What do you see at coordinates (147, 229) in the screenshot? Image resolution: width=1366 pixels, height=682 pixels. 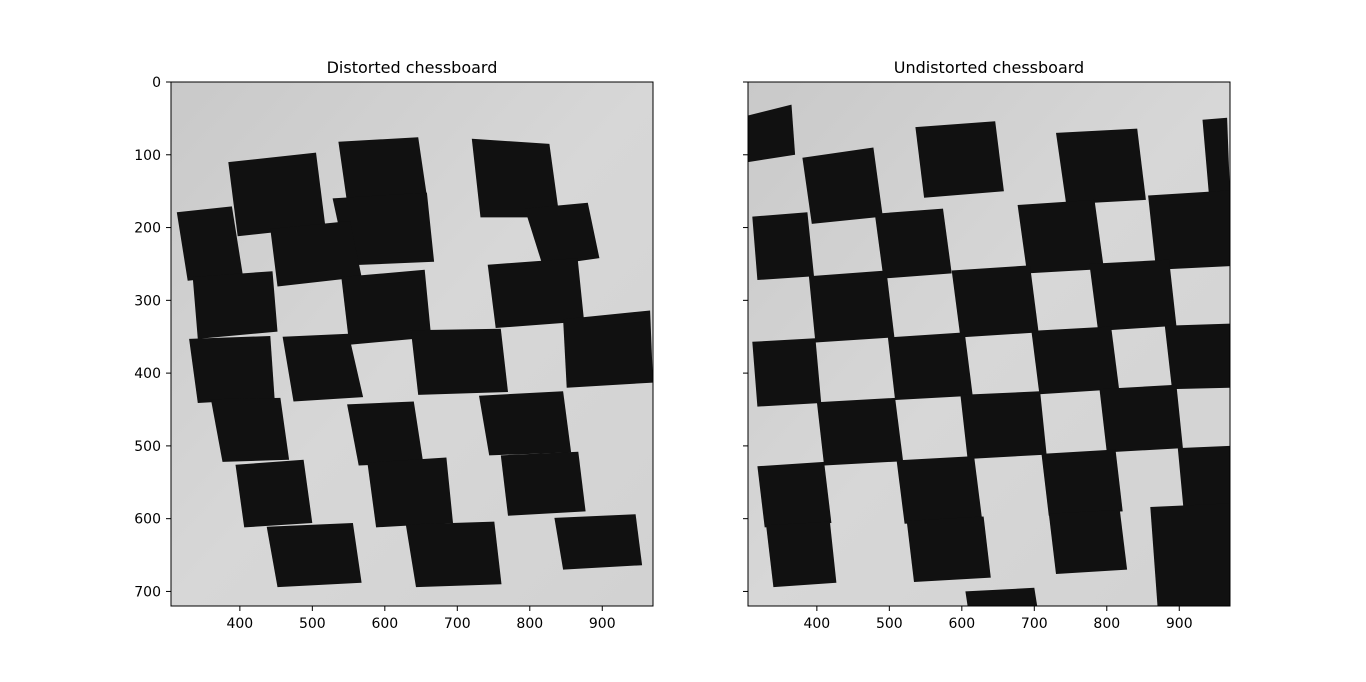 I see `y-tick-label: 200` at bounding box center [147, 229].